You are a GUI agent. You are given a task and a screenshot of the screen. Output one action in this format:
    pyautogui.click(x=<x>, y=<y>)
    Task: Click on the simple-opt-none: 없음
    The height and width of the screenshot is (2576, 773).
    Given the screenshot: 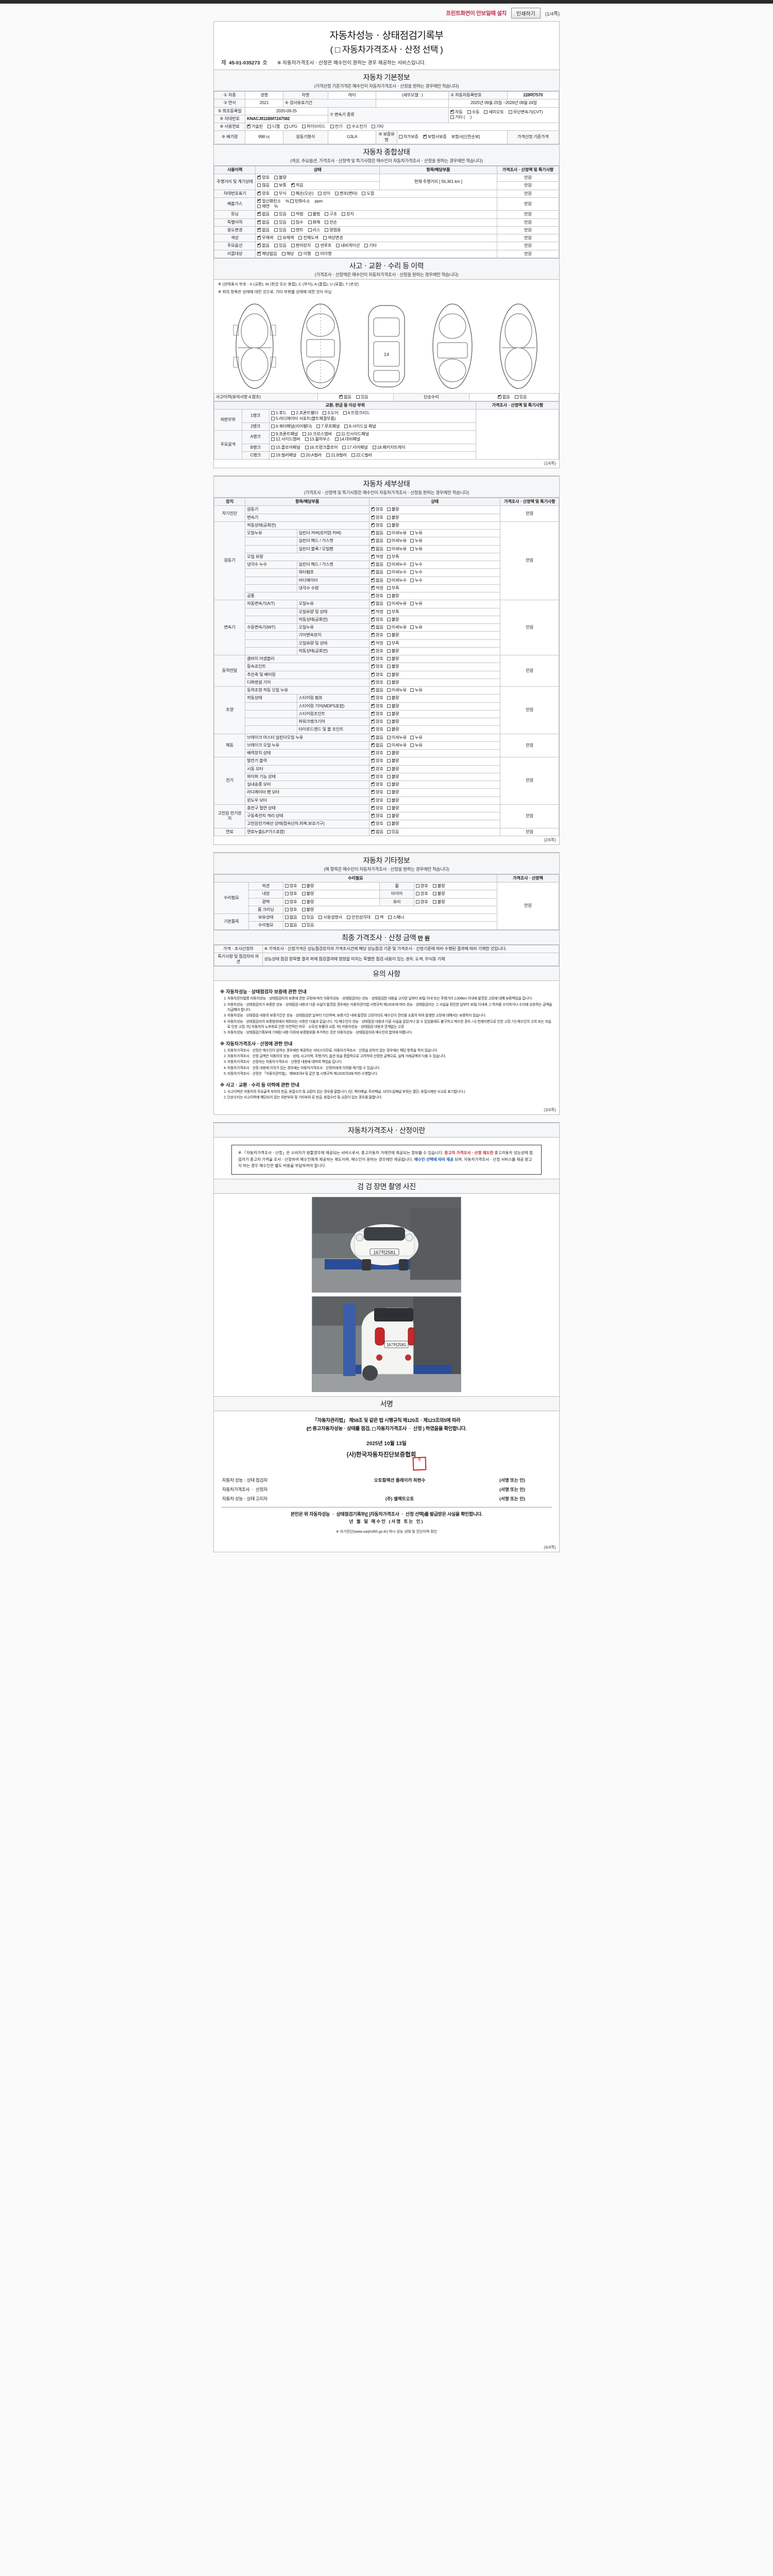 What is the action you would take?
    pyautogui.click(x=503, y=397)
    